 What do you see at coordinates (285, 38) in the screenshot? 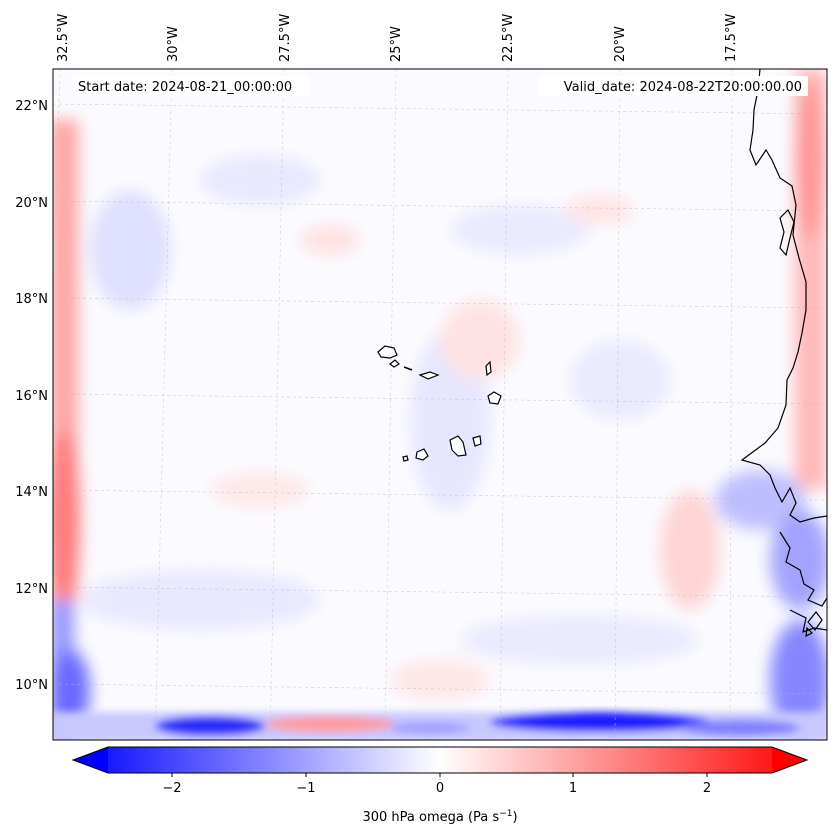
I see `lon-label: 27.5°W` at bounding box center [285, 38].